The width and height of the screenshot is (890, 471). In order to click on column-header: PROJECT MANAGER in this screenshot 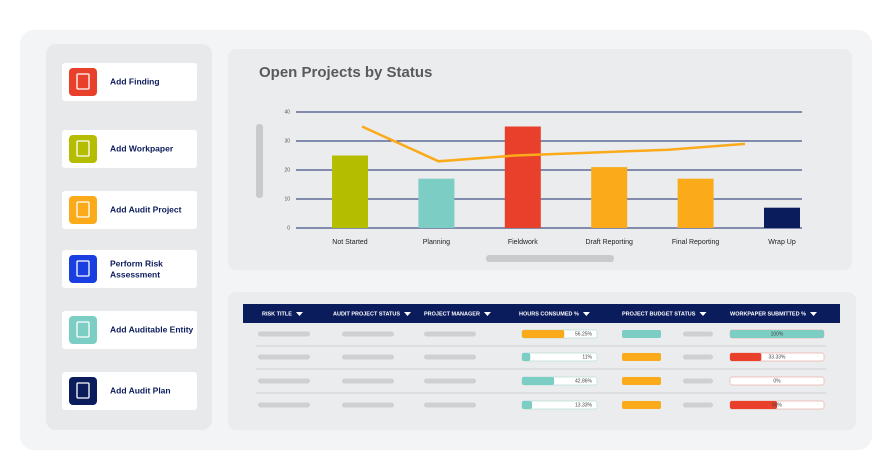, I will do `click(452, 314)`.